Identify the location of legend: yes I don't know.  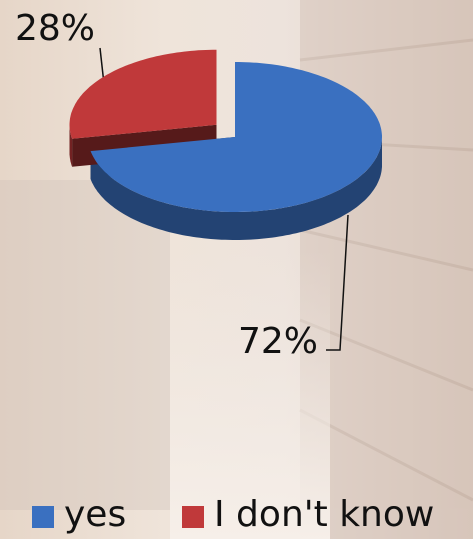
(233, 514).